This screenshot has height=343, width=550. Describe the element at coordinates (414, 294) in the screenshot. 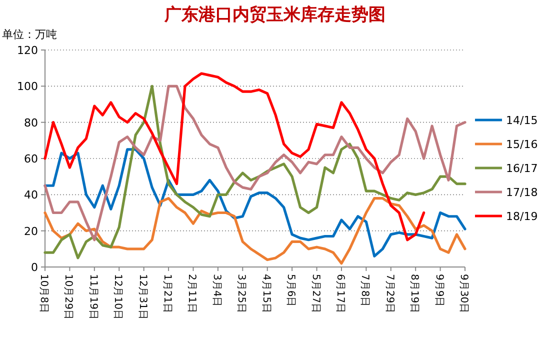

I see `x-tick-label: 8月19日` at that location.